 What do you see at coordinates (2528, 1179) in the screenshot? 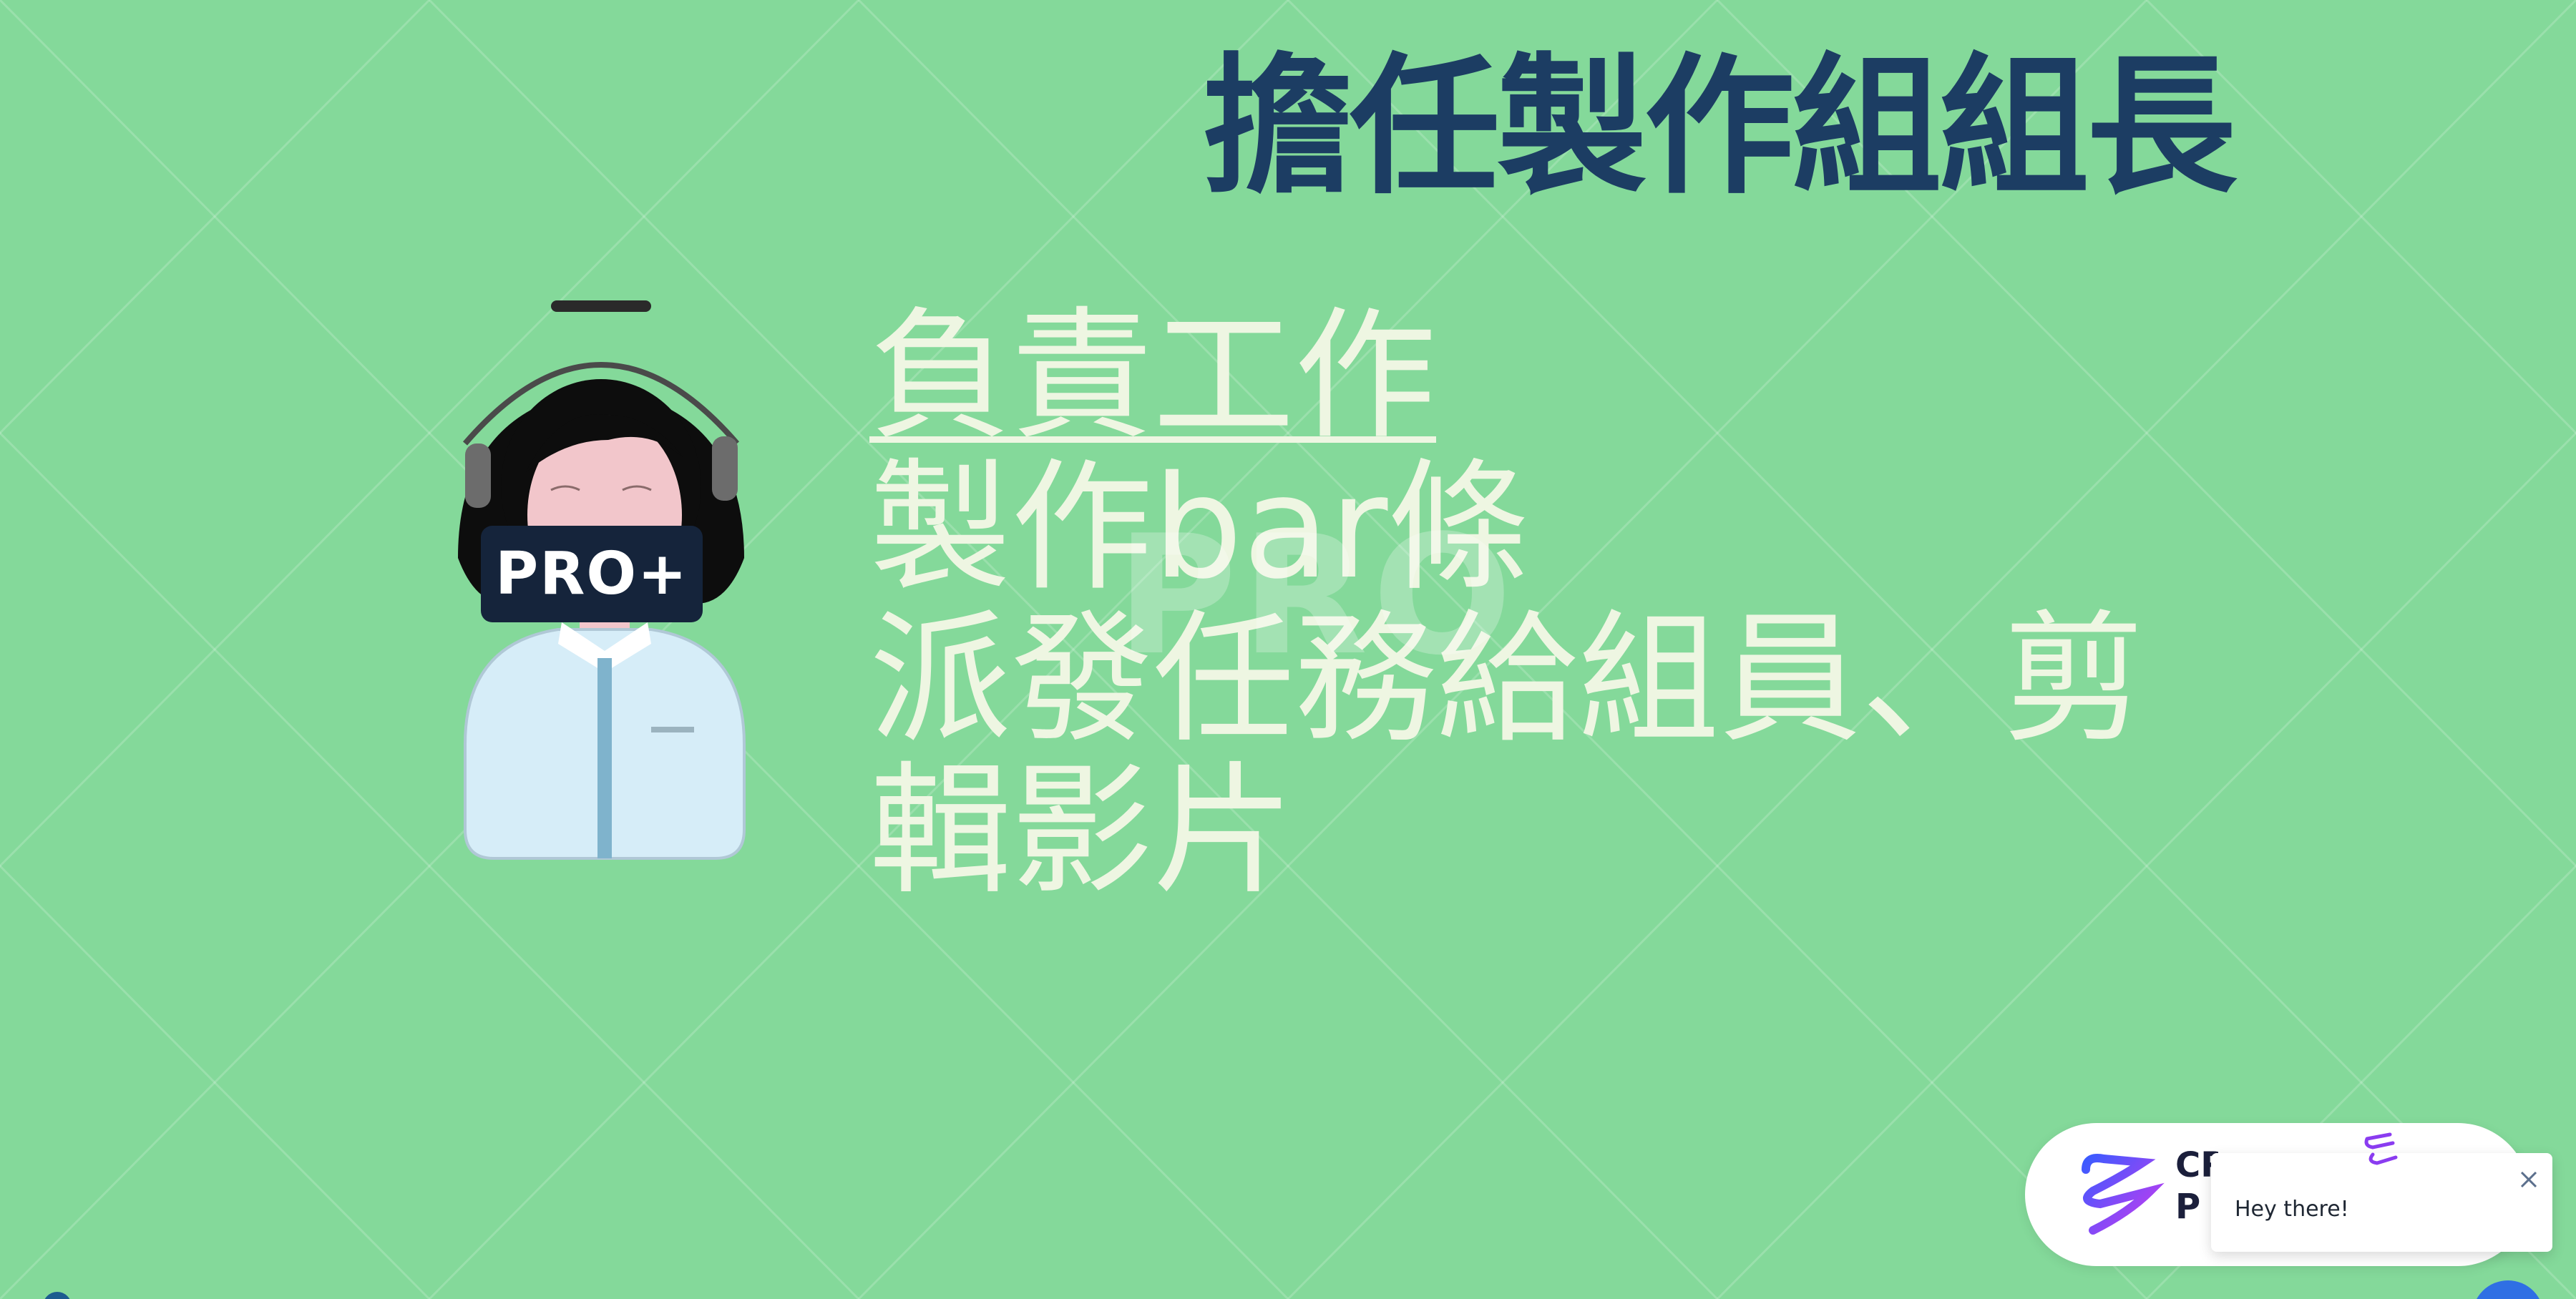
I see `close-icon` at bounding box center [2528, 1179].